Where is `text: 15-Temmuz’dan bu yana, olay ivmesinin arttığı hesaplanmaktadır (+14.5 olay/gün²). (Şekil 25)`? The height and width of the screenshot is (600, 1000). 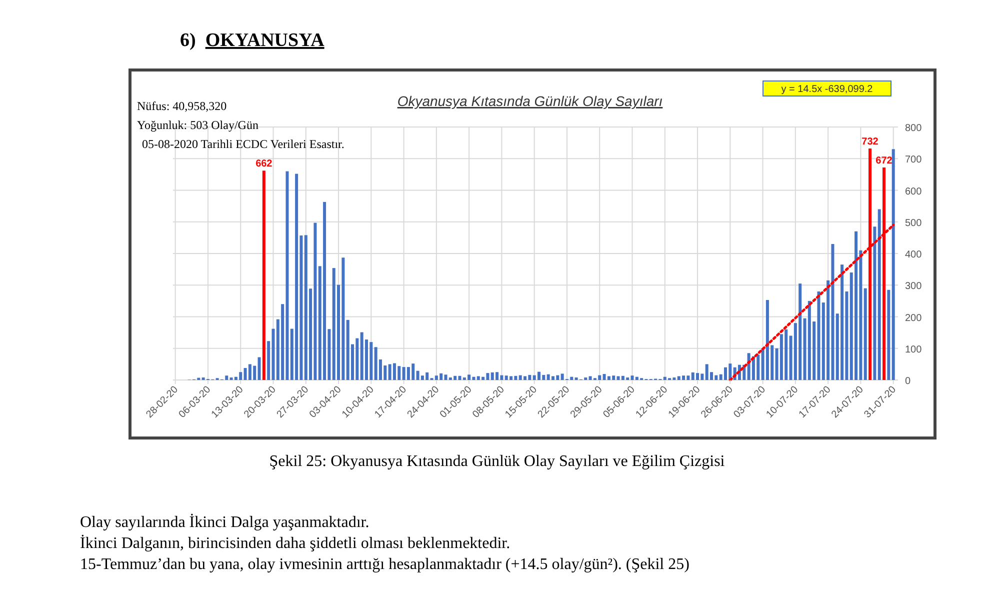
text: 15-Temmuz’dan bu yana, olay ivmesinin arttığı hesaplanmaktadır (+14.5 olay/gün²). (Şekil 25) is located at coordinates (385, 564).